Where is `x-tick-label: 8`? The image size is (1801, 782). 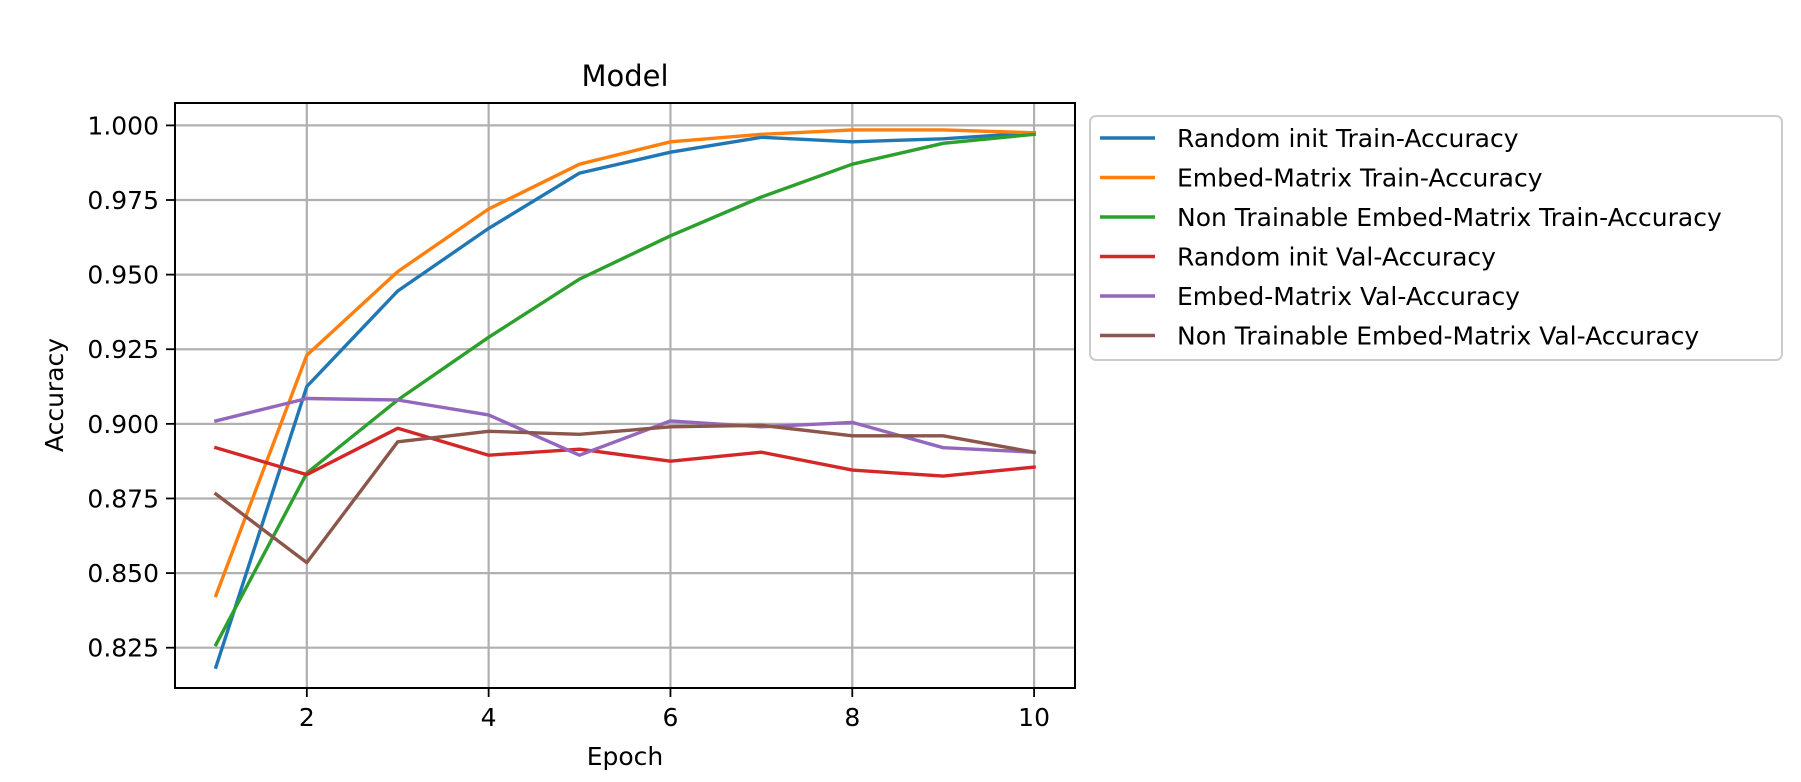
x-tick-label: 8 is located at coordinates (852, 717).